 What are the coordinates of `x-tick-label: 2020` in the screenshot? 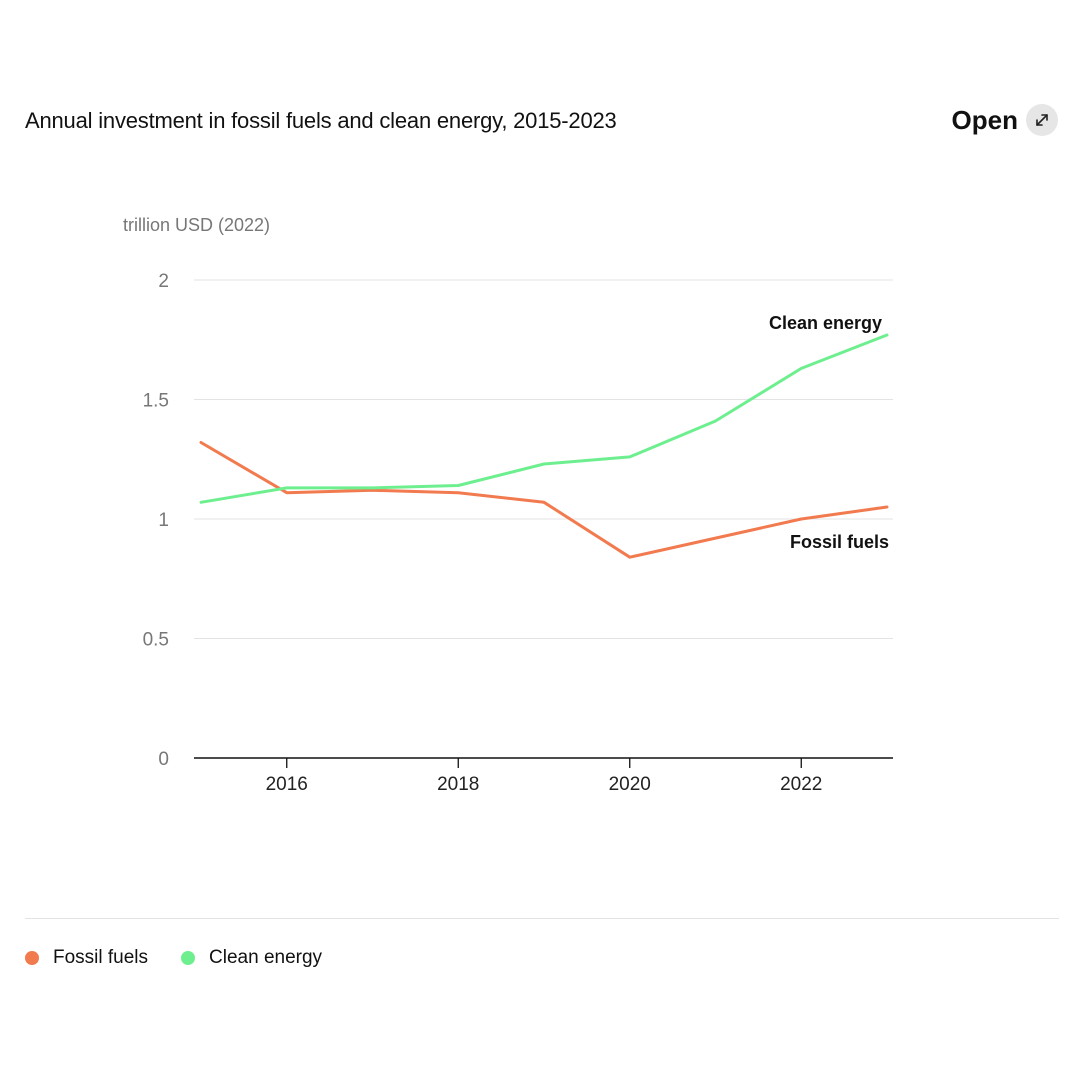 It's located at (630, 784).